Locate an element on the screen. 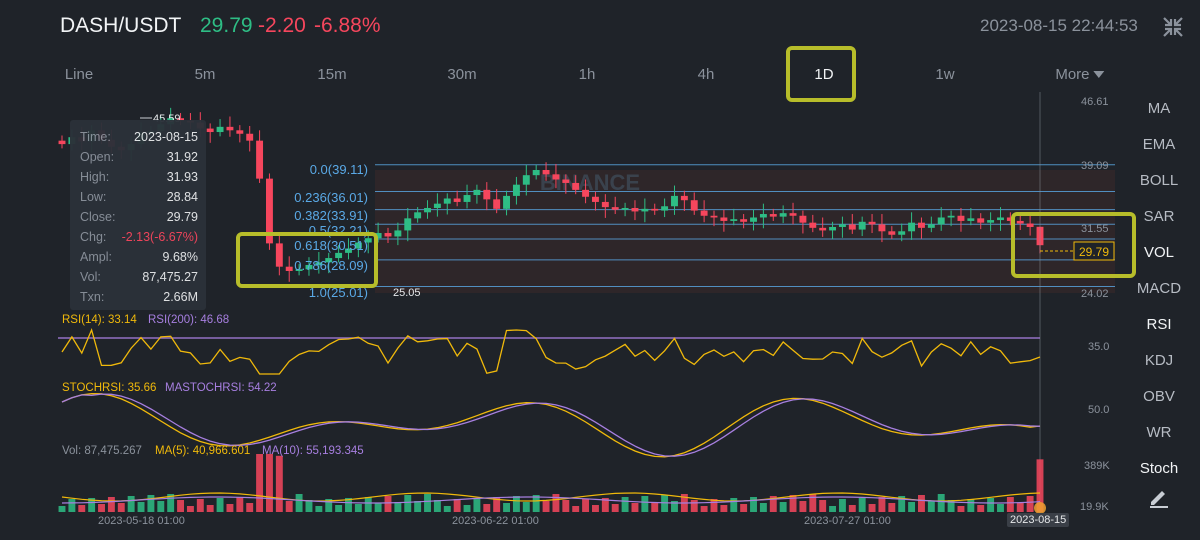 The height and width of the screenshot is (540, 1200). tt-key: High: is located at coordinates (95, 177).